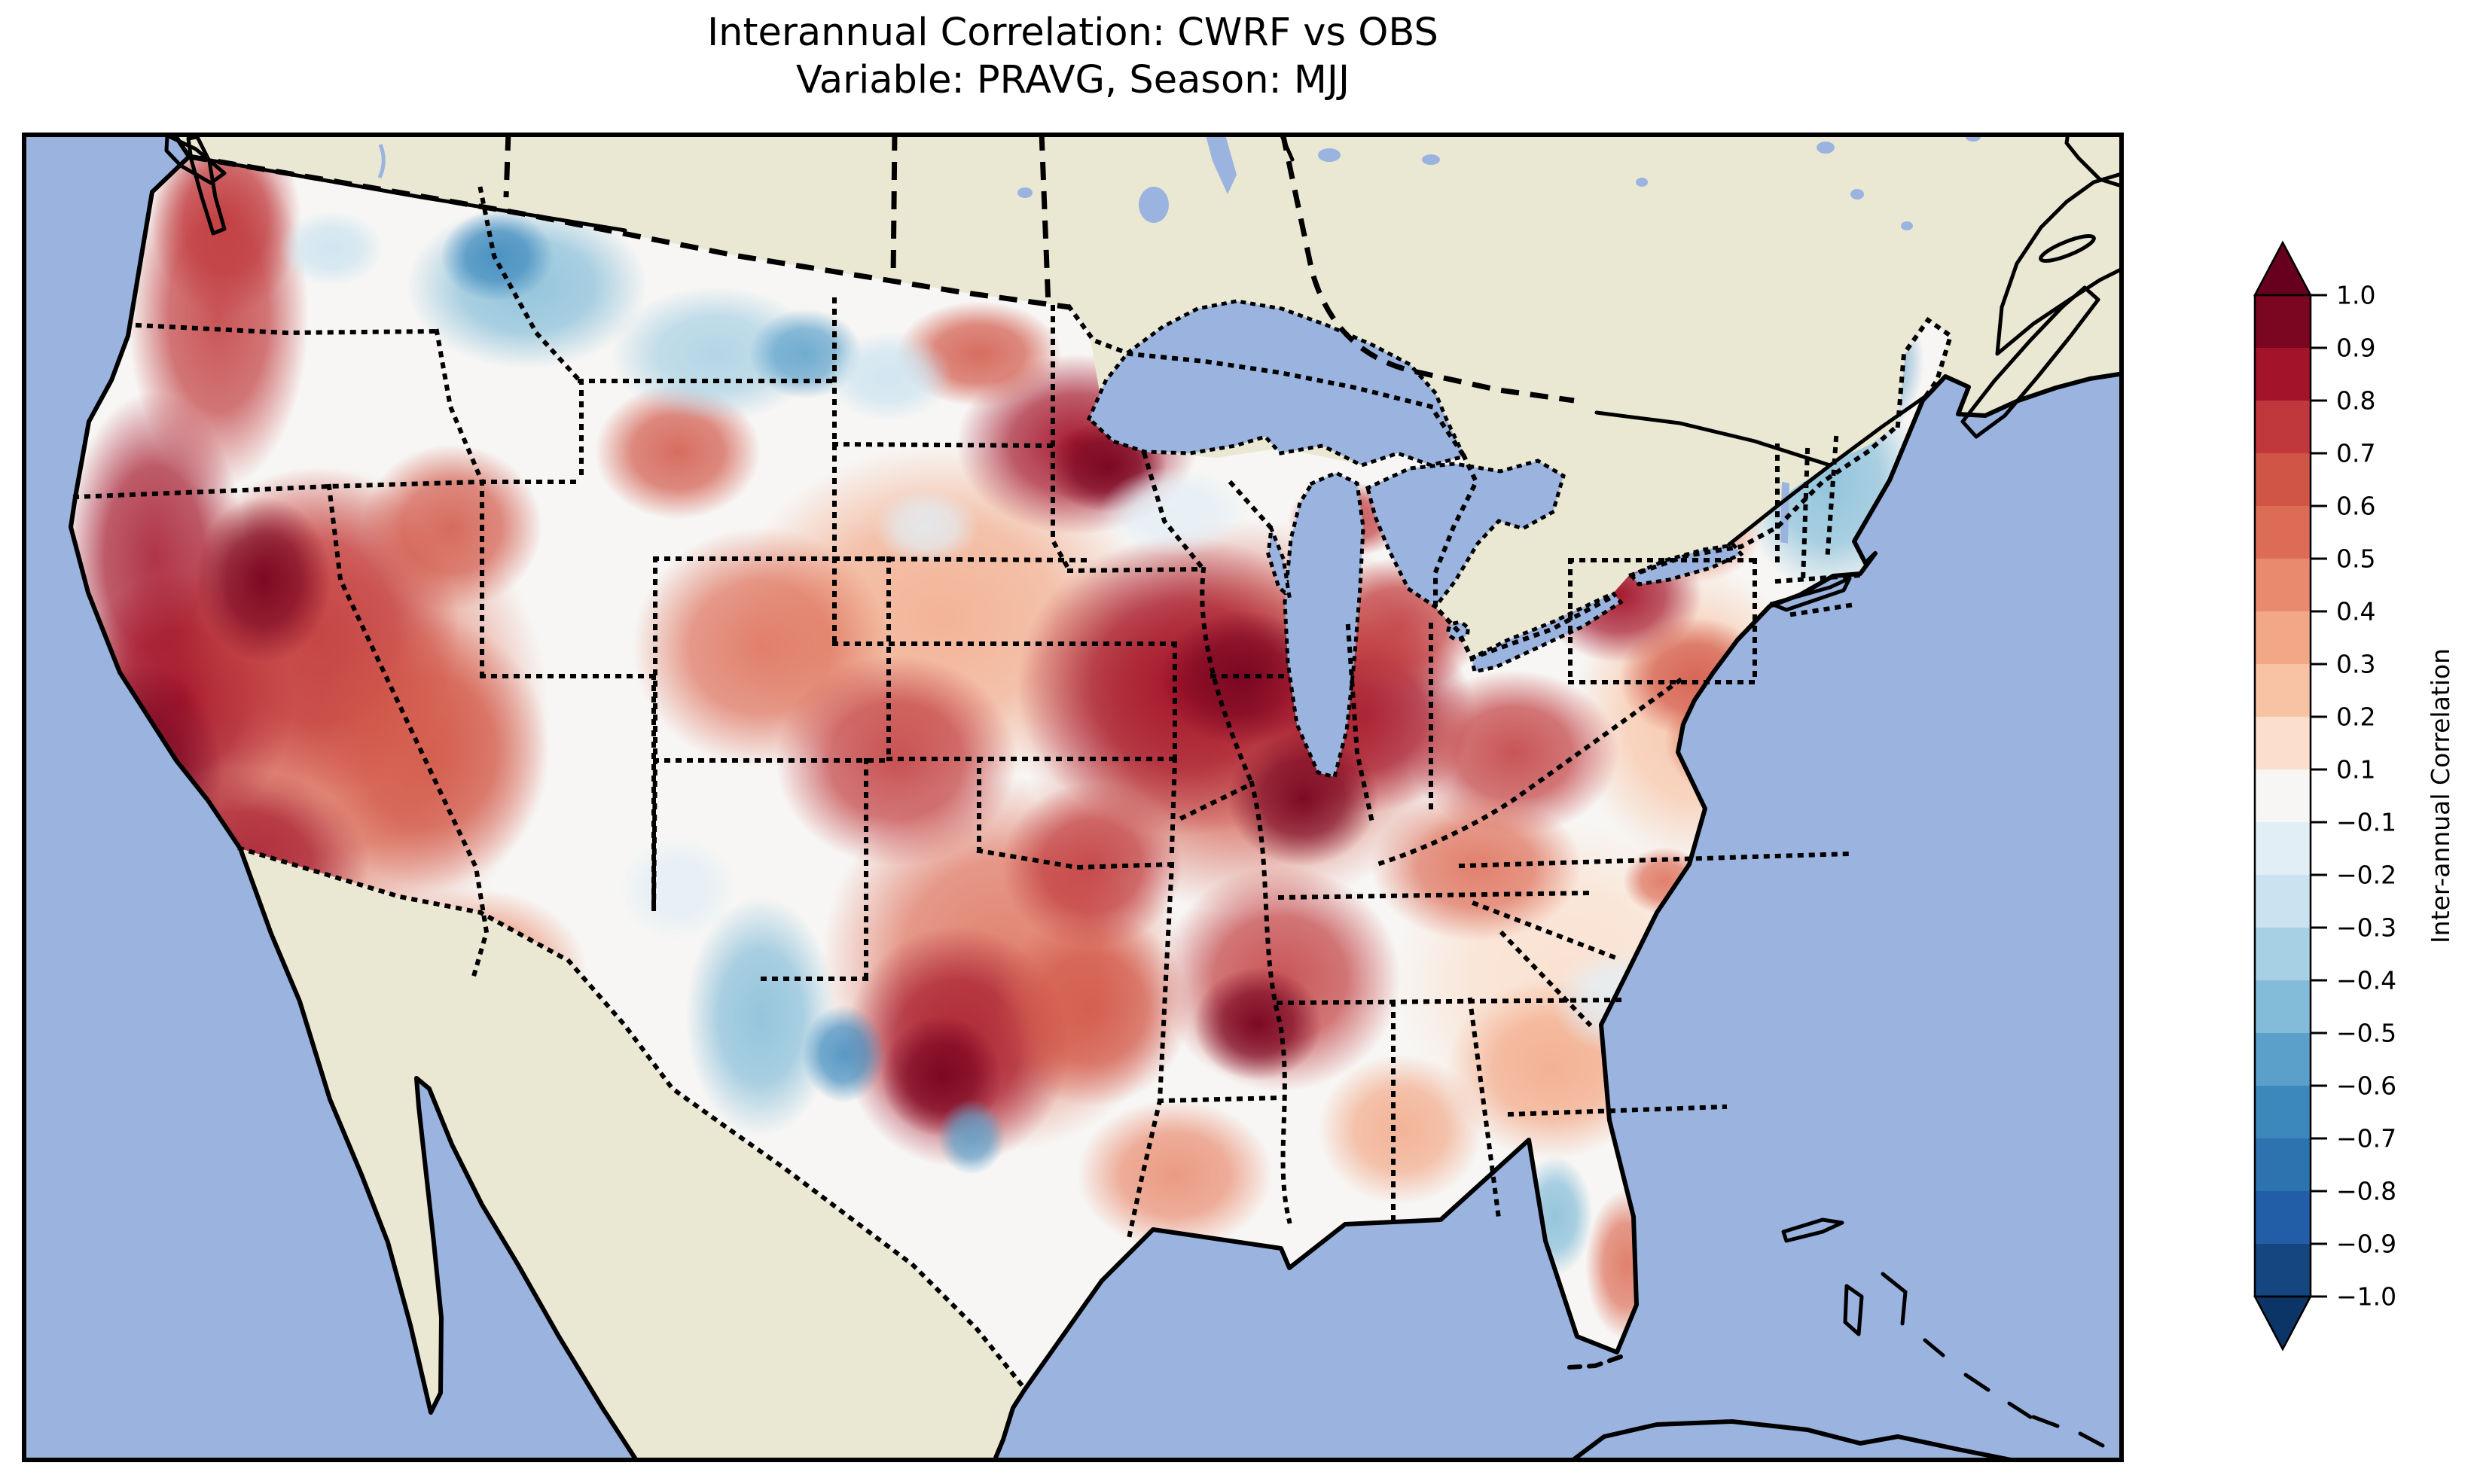 The image size is (2474, 1484). Describe the element at coordinates (1092, 1009) in the screenshot. I see `field-region-texas-east` at that location.